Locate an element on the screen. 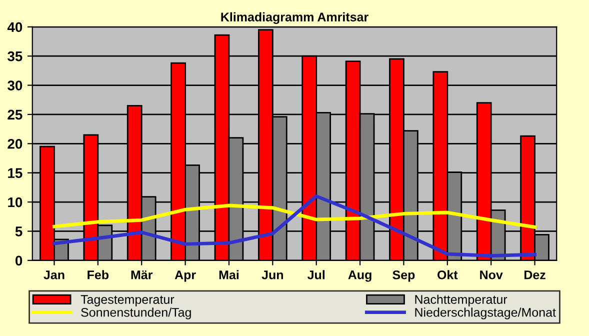  x-tick-label: Mai is located at coordinates (229, 275).